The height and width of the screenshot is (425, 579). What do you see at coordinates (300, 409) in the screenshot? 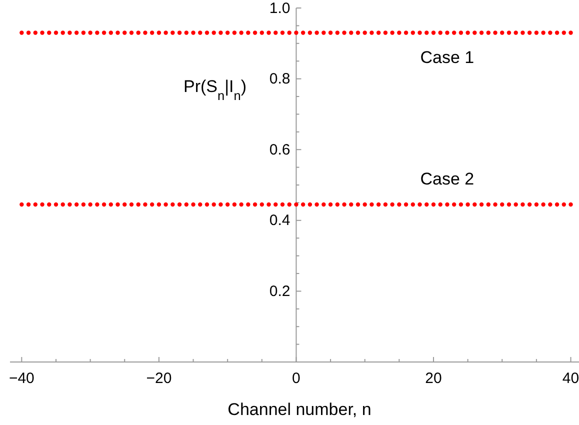
I see `x-axis-title: Channel number, n` at bounding box center [300, 409].